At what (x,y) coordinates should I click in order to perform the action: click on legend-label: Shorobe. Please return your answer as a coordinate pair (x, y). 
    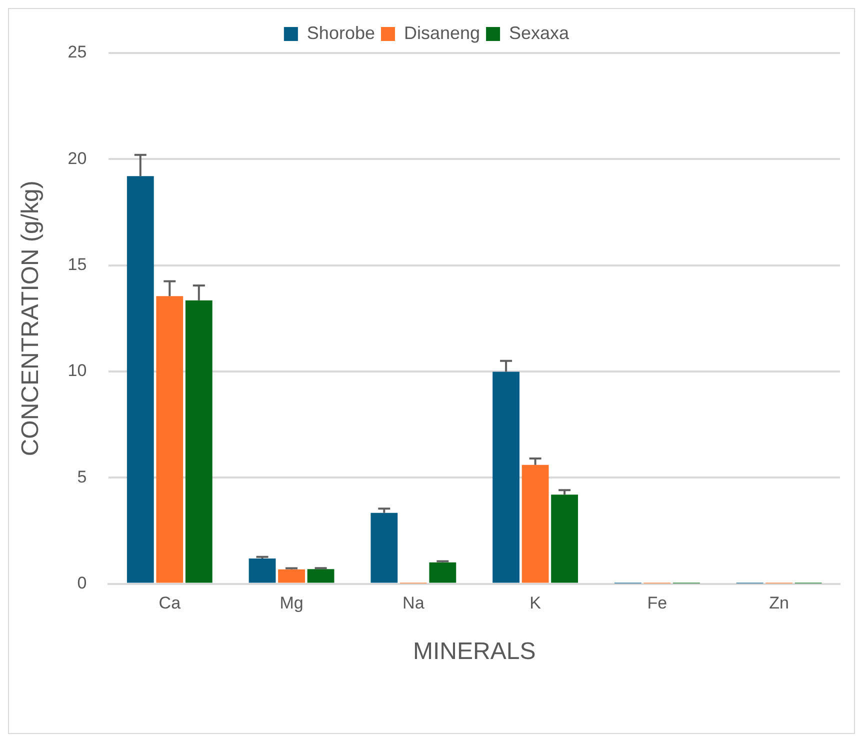
    Looking at the image, I should click on (340, 32).